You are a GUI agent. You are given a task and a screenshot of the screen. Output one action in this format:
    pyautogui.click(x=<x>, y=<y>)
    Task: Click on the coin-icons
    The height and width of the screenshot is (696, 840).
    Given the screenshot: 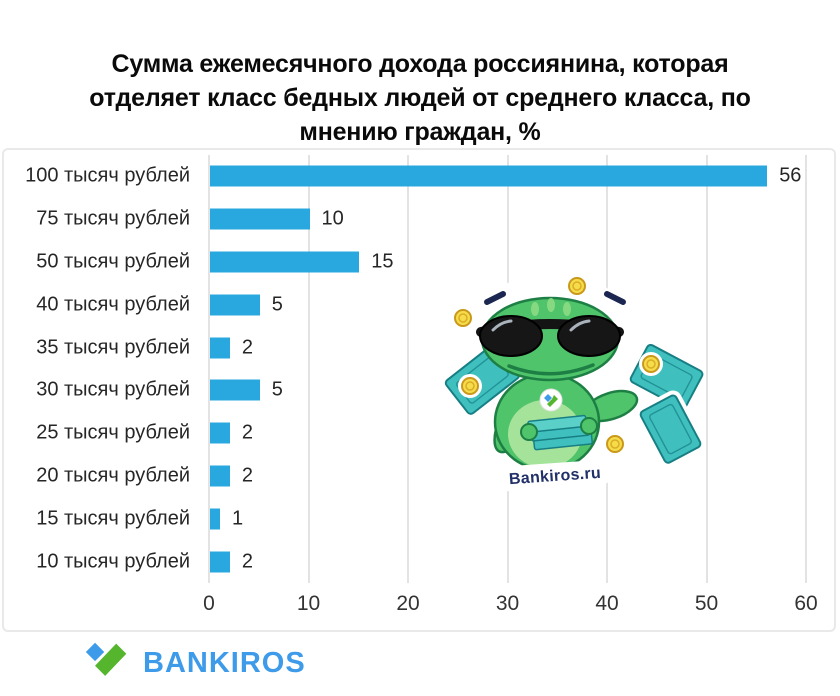 What is the action you would take?
    pyautogui.click(x=557, y=365)
    